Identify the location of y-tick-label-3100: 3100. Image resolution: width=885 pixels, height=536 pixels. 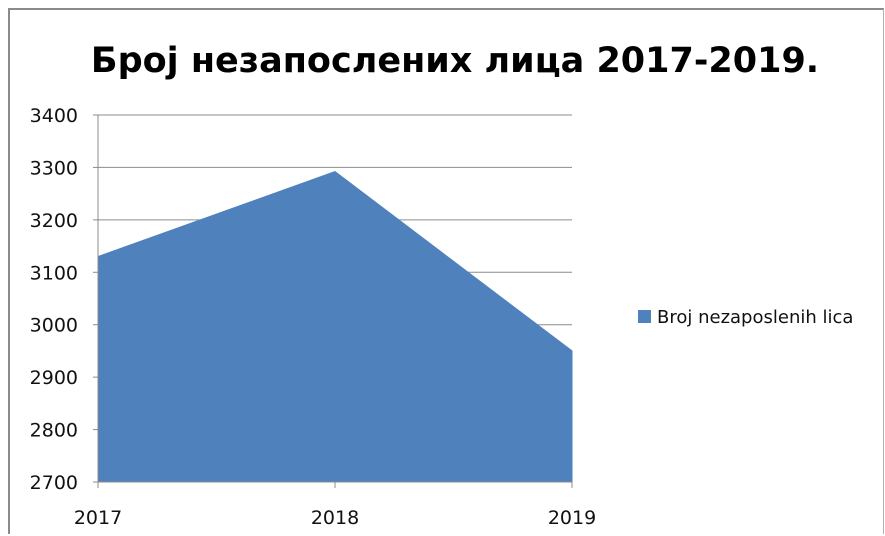
(54, 273).